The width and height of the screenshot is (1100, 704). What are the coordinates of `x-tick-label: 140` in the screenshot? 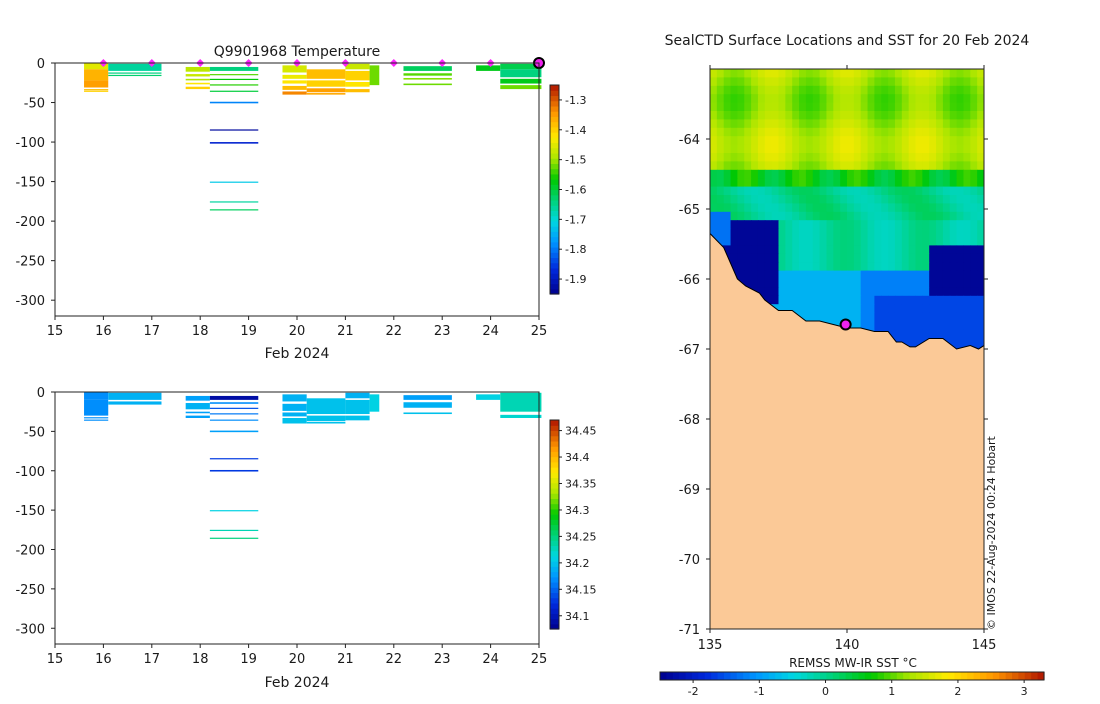 It's located at (847, 645).